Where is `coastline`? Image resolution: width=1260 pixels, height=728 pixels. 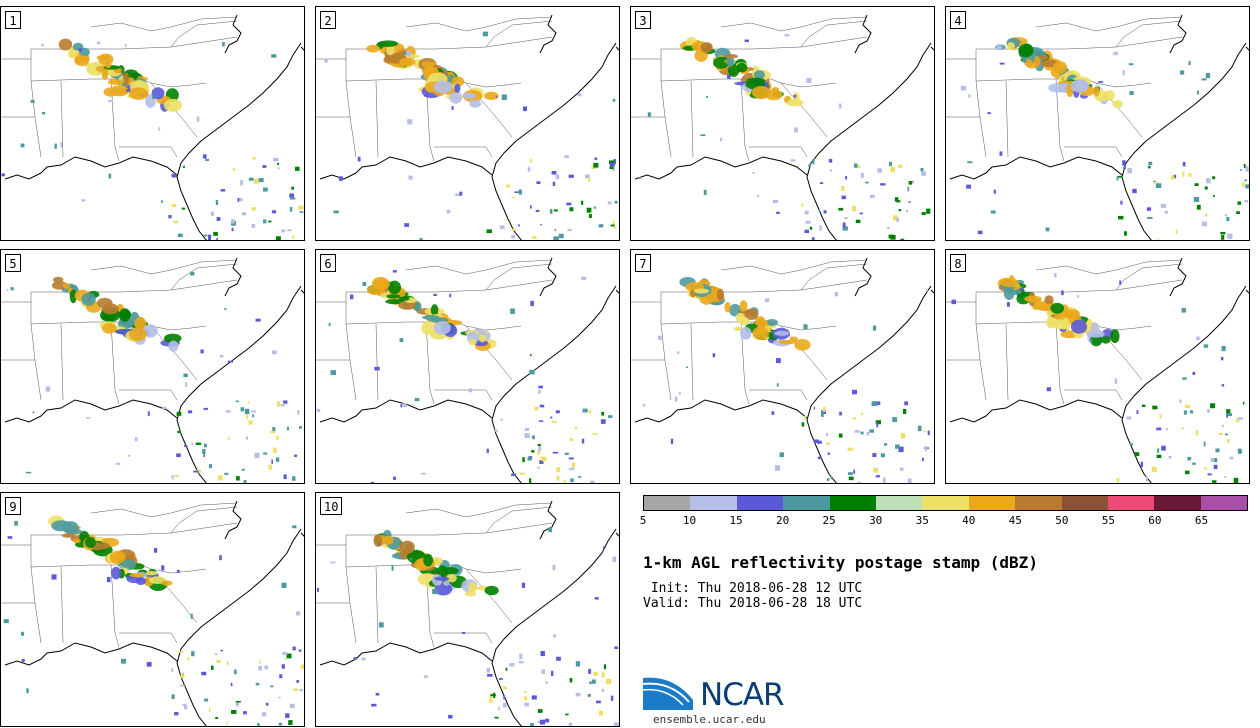
coastline is located at coordinates (468, 627).